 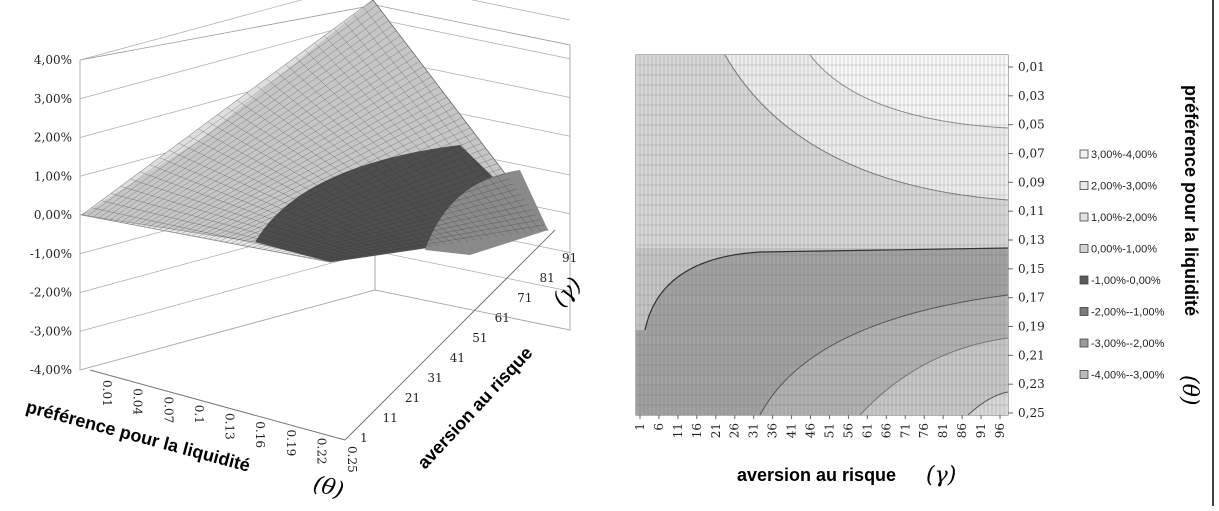 I want to click on legend-label: -2,00%--1,00%, so click(x=1128, y=313).